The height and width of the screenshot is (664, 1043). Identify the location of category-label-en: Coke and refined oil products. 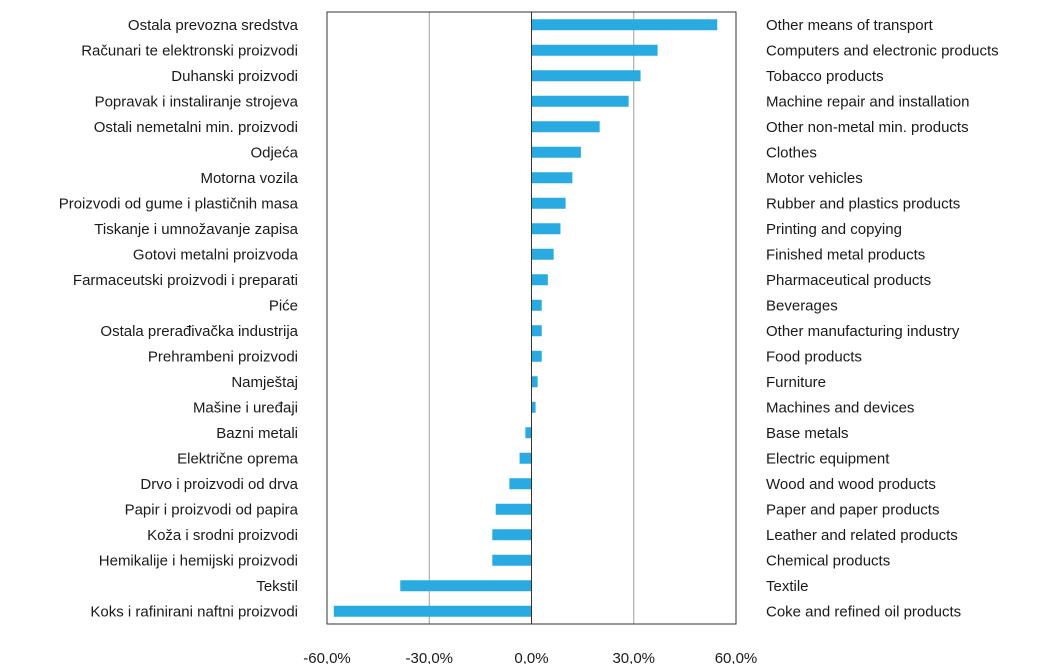
(863, 611).